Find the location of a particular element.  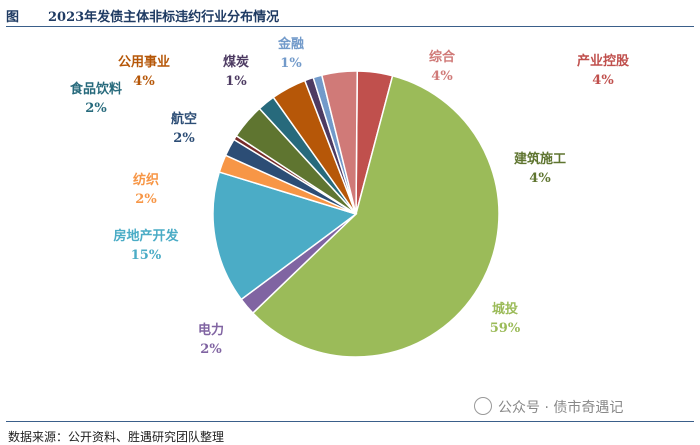

slice-label-name: 公用事业 is located at coordinates (144, 62).